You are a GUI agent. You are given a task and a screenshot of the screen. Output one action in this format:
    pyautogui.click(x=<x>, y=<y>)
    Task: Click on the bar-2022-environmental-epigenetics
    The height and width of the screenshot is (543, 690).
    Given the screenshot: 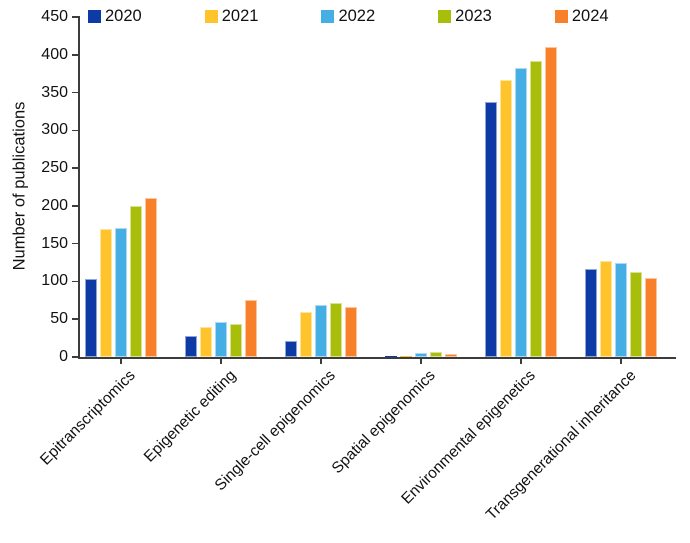 What is the action you would take?
    pyautogui.click(x=521, y=212)
    